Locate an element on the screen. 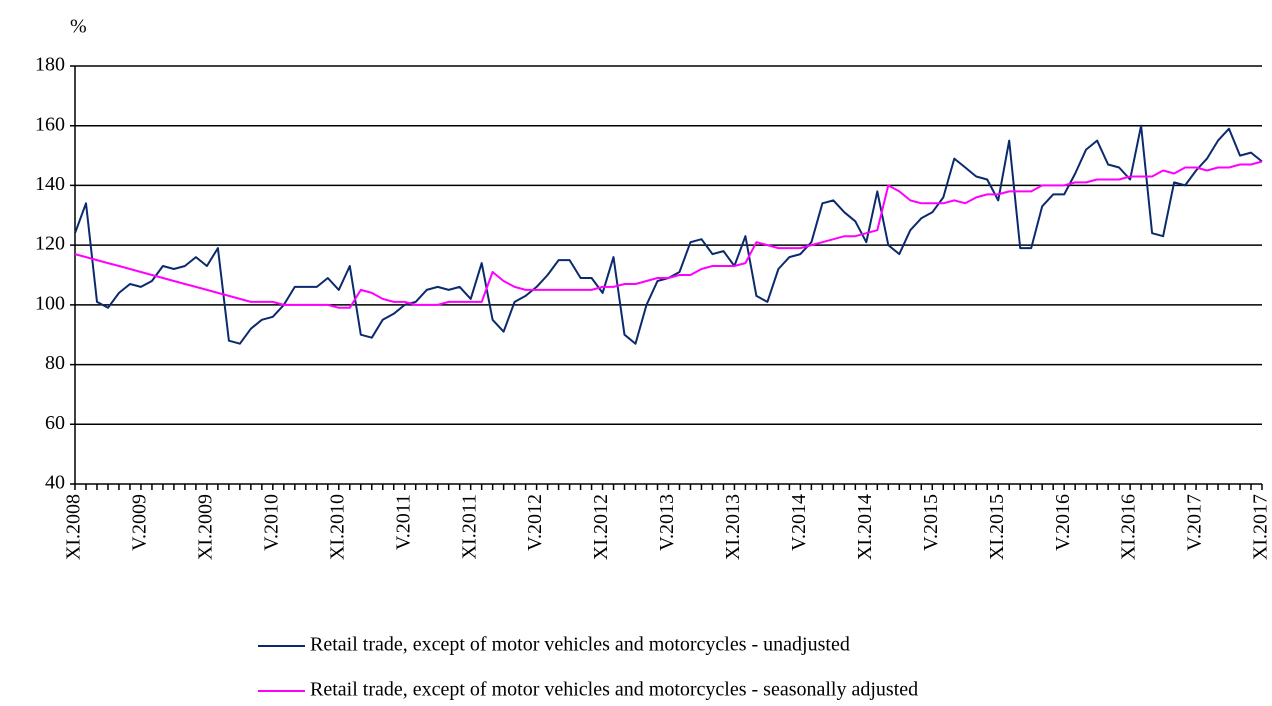 This screenshot has height=706, width=1272. y-tick-label: 140 is located at coordinates (50, 184).